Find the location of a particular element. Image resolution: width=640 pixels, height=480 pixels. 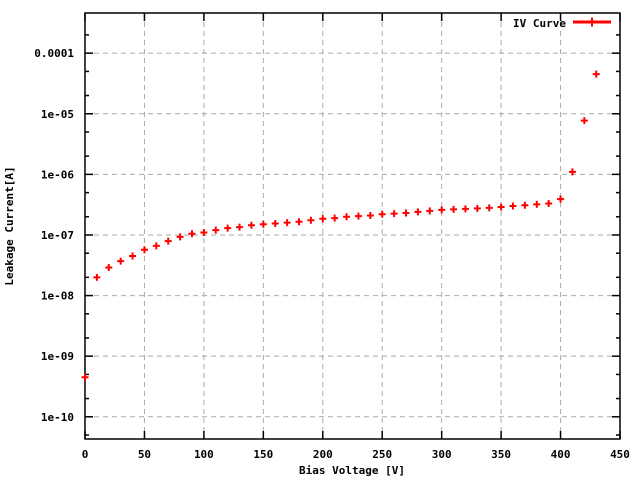

legend-sample-marker is located at coordinates (592, 22).